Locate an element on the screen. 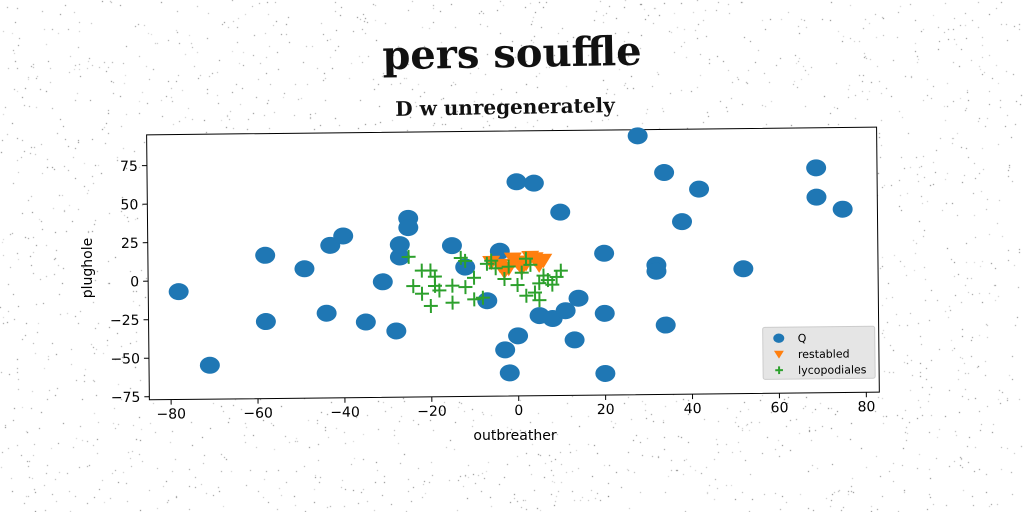 Image resolution: width=1024 pixels, height=512 pixels. legend-label: restabled is located at coordinates (824, 354).